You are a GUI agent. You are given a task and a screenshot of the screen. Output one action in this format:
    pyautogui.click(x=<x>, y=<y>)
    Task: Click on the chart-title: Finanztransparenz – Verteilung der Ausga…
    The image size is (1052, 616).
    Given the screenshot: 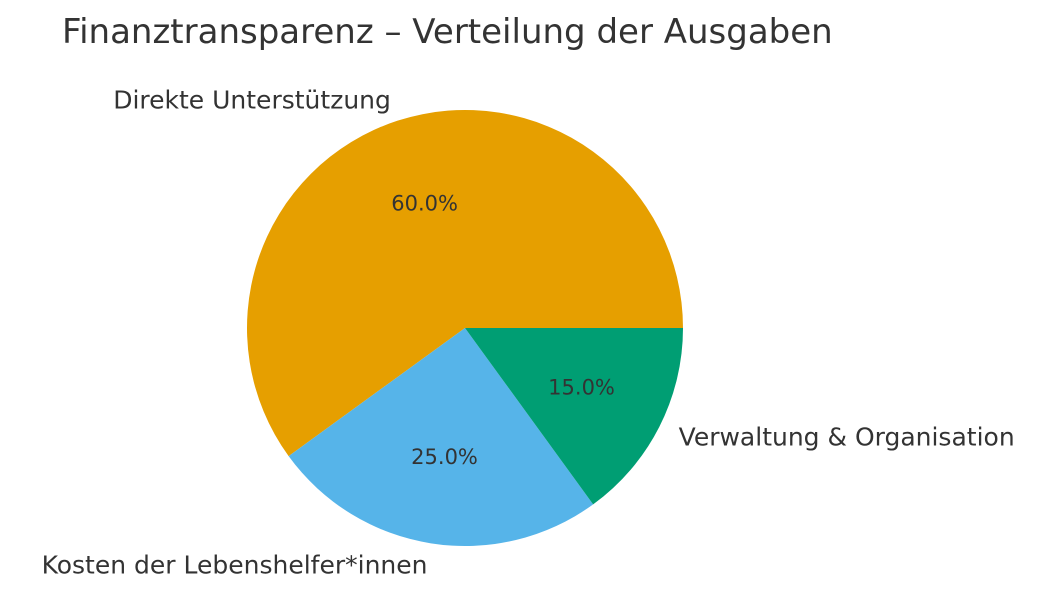 What is the action you would take?
    pyautogui.click(x=447, y=32)
    